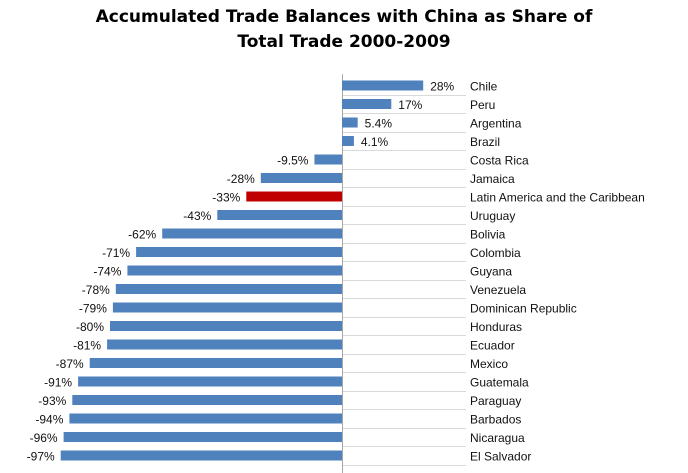  Describe the element at coordinates (496, 327) in the screenshot. I see `category-label: Honduras` at that location.